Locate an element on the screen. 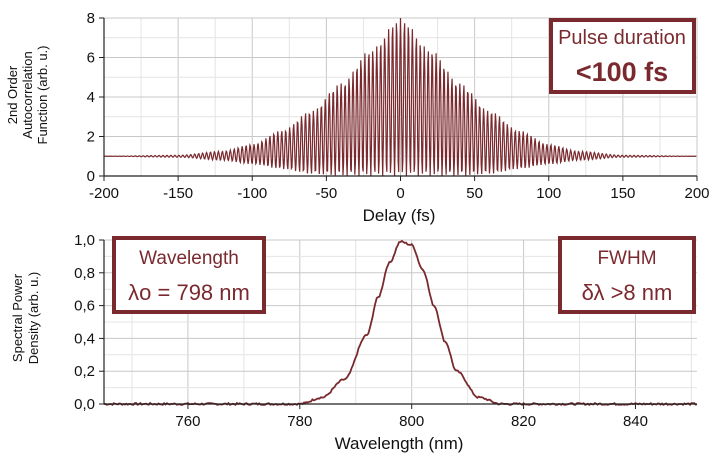  fwhm-value: δλ >8 nm is located at coordinates (627, 292).